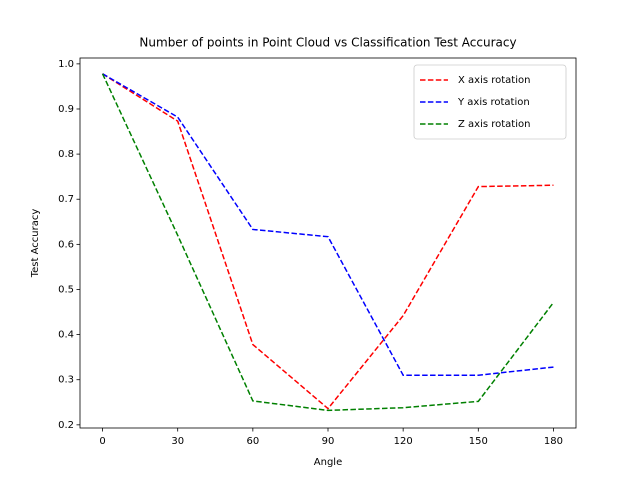 Image resolution: width=640 pixels, height=480 pixels. I want to click on y-tick-label: 0.8, so click(66, 154).